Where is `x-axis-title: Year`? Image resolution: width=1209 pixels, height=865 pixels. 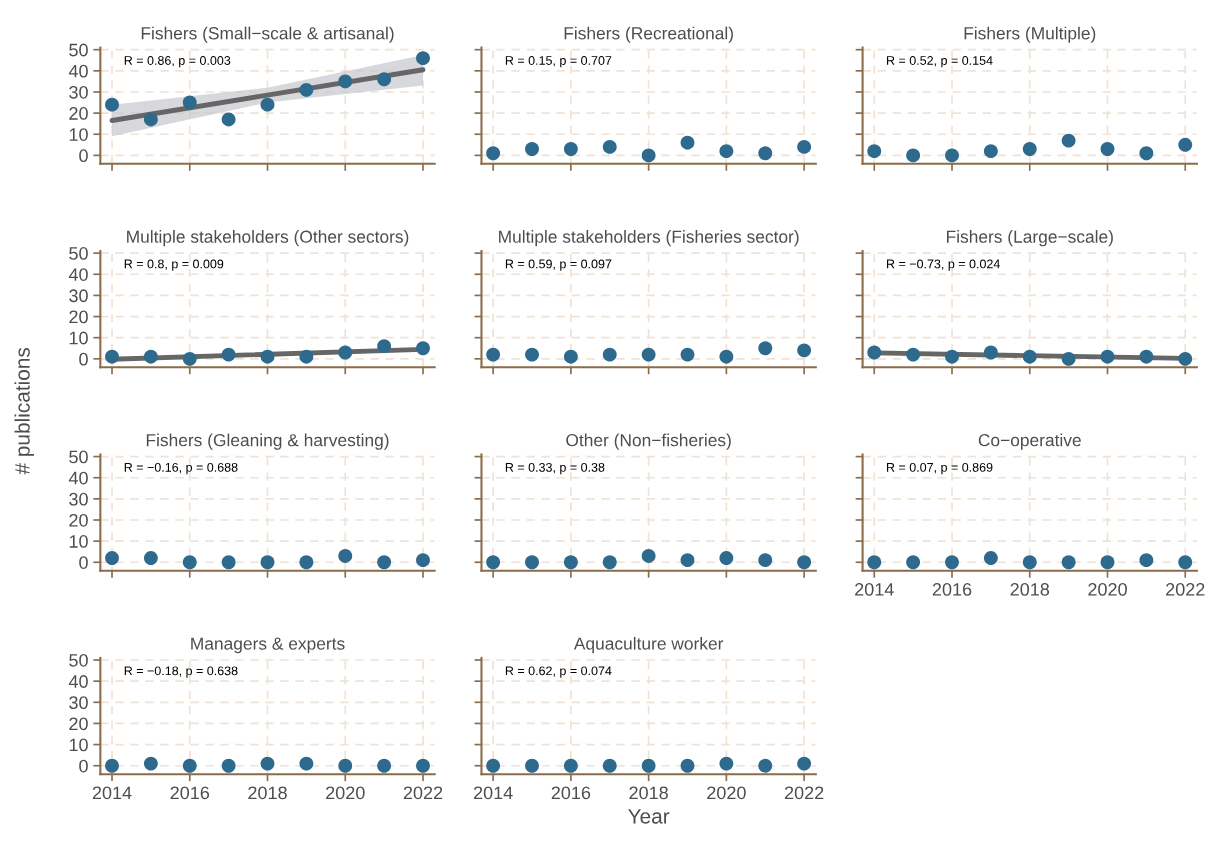
x-axis-title: Year is located at coordinates (649, 816).